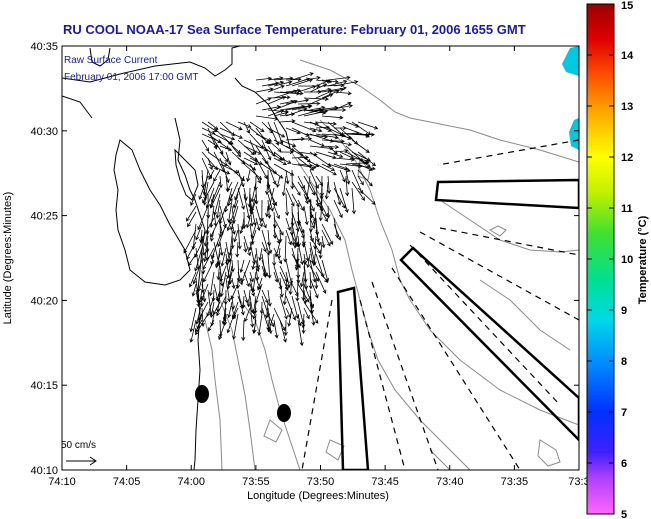 This screenshot has width=651, height=519. I want to click on scale-arrow, so click(81, 461).